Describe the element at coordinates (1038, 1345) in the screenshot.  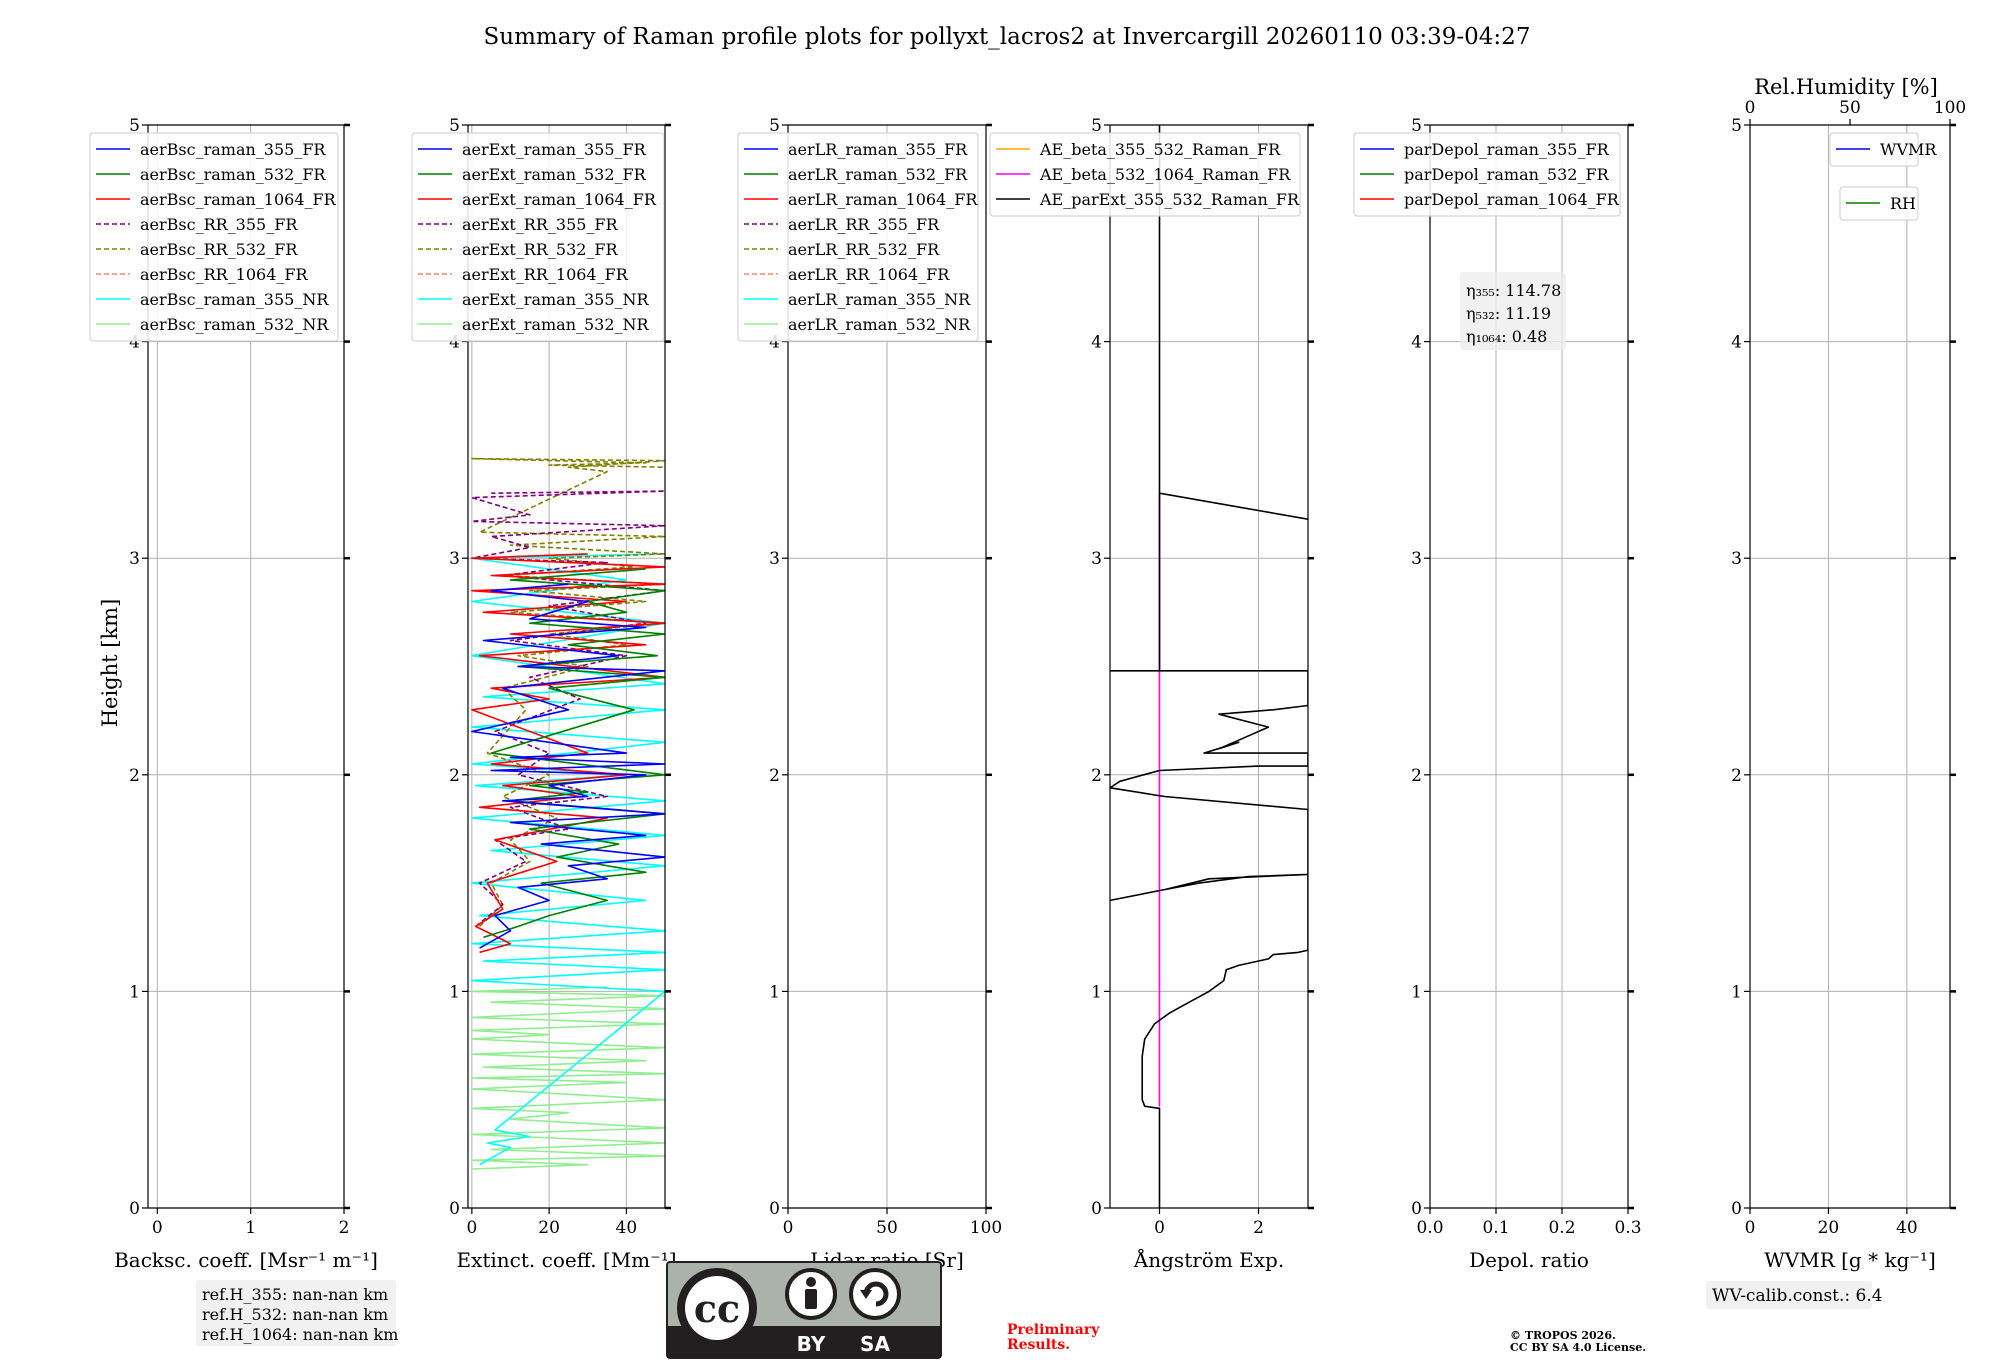
I see `preliminary-text-line2: Results.` at that location.